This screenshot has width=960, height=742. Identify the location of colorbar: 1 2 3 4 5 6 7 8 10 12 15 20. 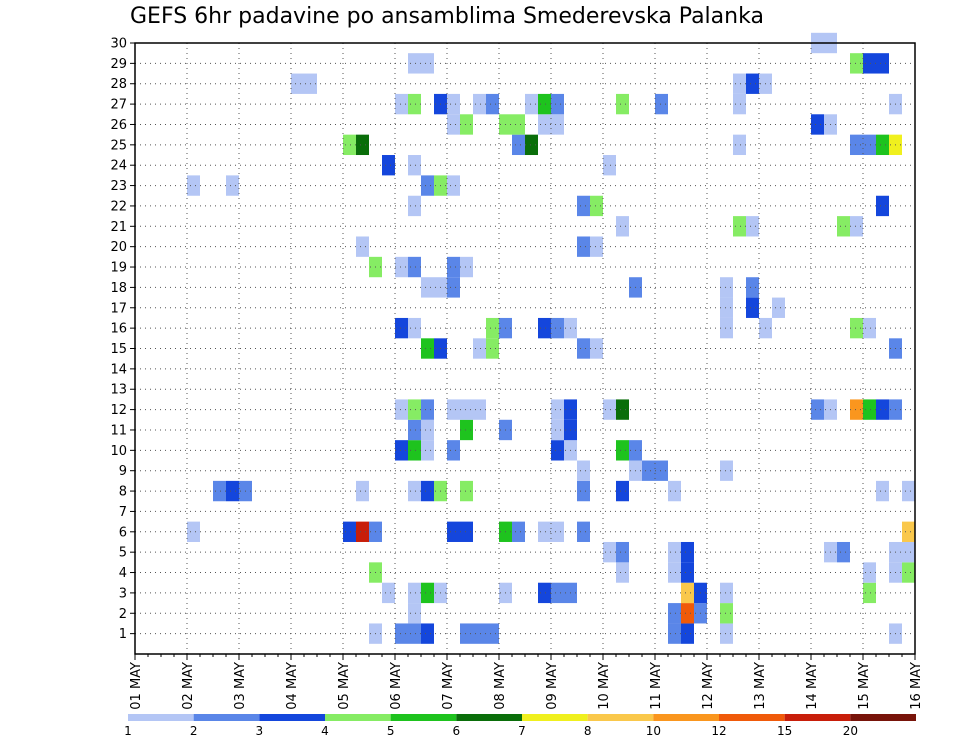
(520, 726).